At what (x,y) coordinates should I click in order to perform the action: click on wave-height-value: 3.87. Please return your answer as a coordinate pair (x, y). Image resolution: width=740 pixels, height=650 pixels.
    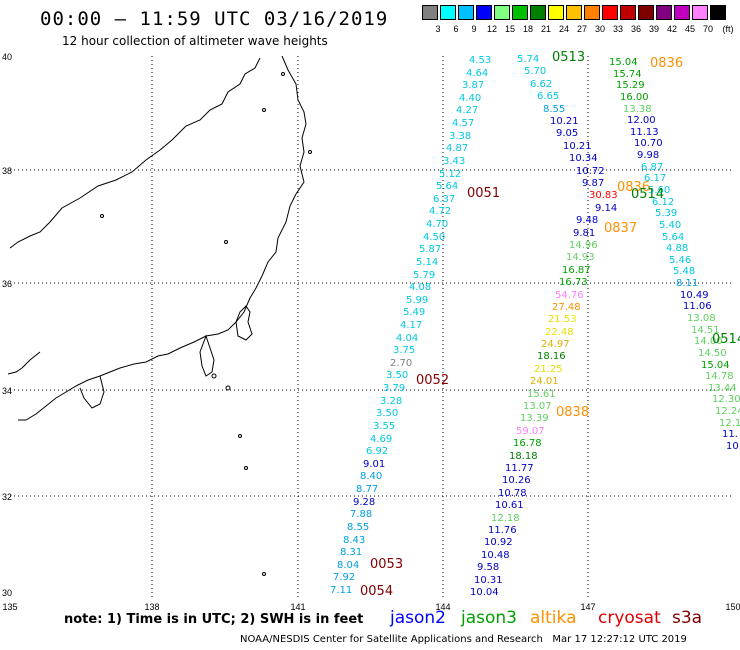
    Looking at the image, I should click on (473, 85).